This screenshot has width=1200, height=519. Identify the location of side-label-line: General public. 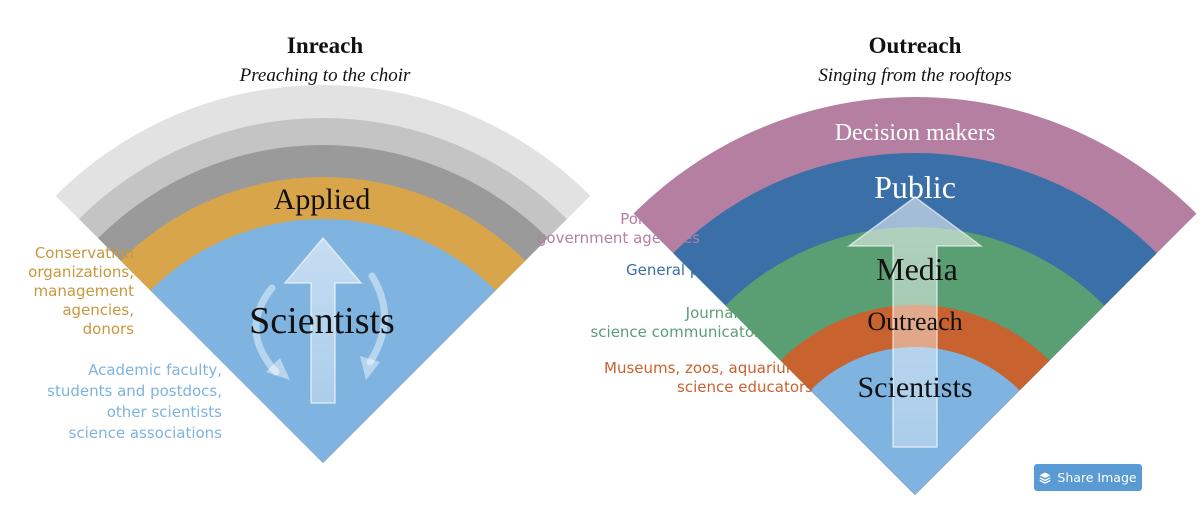
(680, 270).